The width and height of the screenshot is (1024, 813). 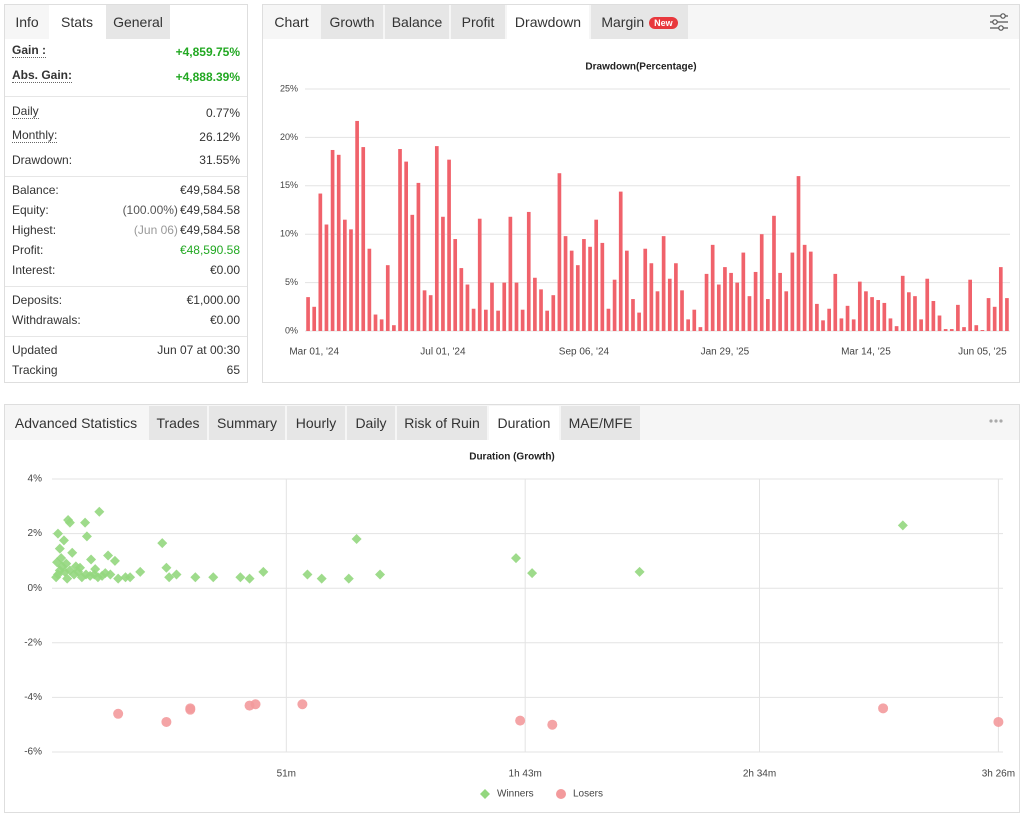 I want to click on tab-label: Drawdown, so click(x=548, y=22).